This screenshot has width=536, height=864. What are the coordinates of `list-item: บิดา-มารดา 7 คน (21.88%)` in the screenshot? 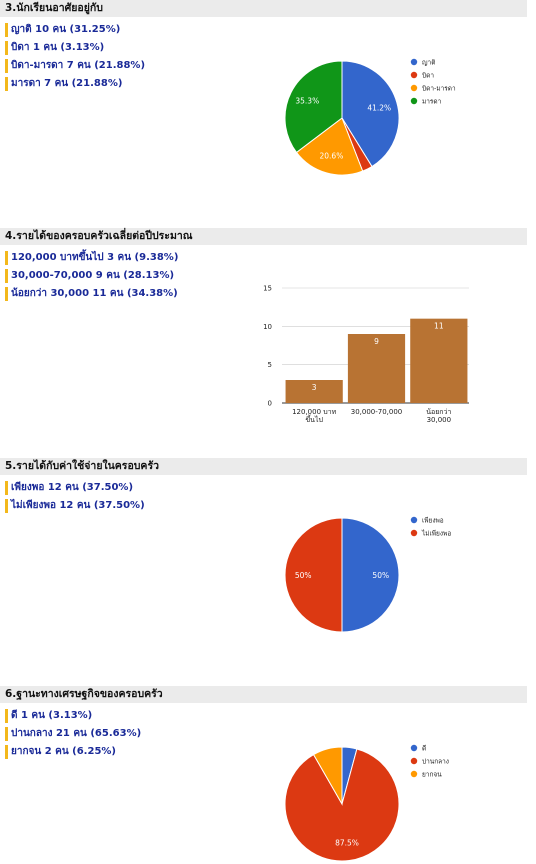 It's located at (75, 66).